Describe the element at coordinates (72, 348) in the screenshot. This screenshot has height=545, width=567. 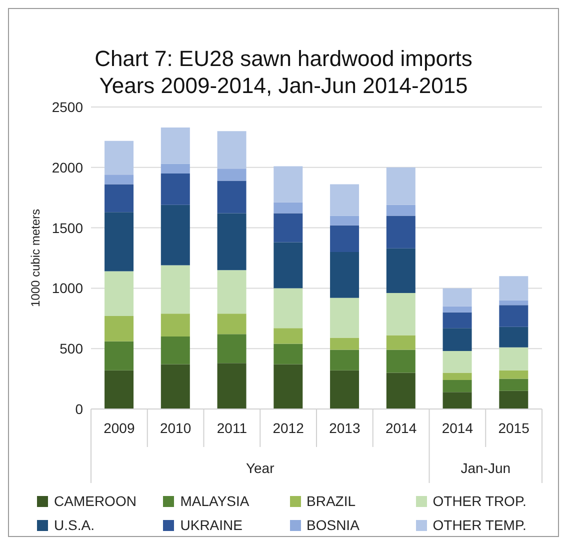
I see `y-tick-label: 500` at that location.